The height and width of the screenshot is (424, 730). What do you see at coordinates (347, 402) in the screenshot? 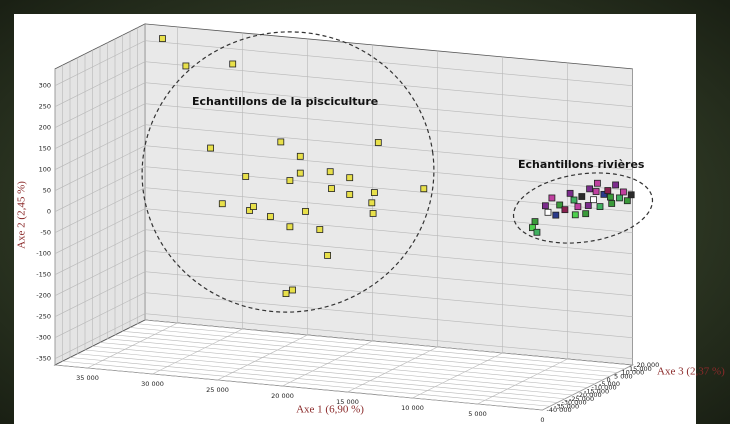
I see `x-tick-label: 15 000` at bounding box center [347, 402].